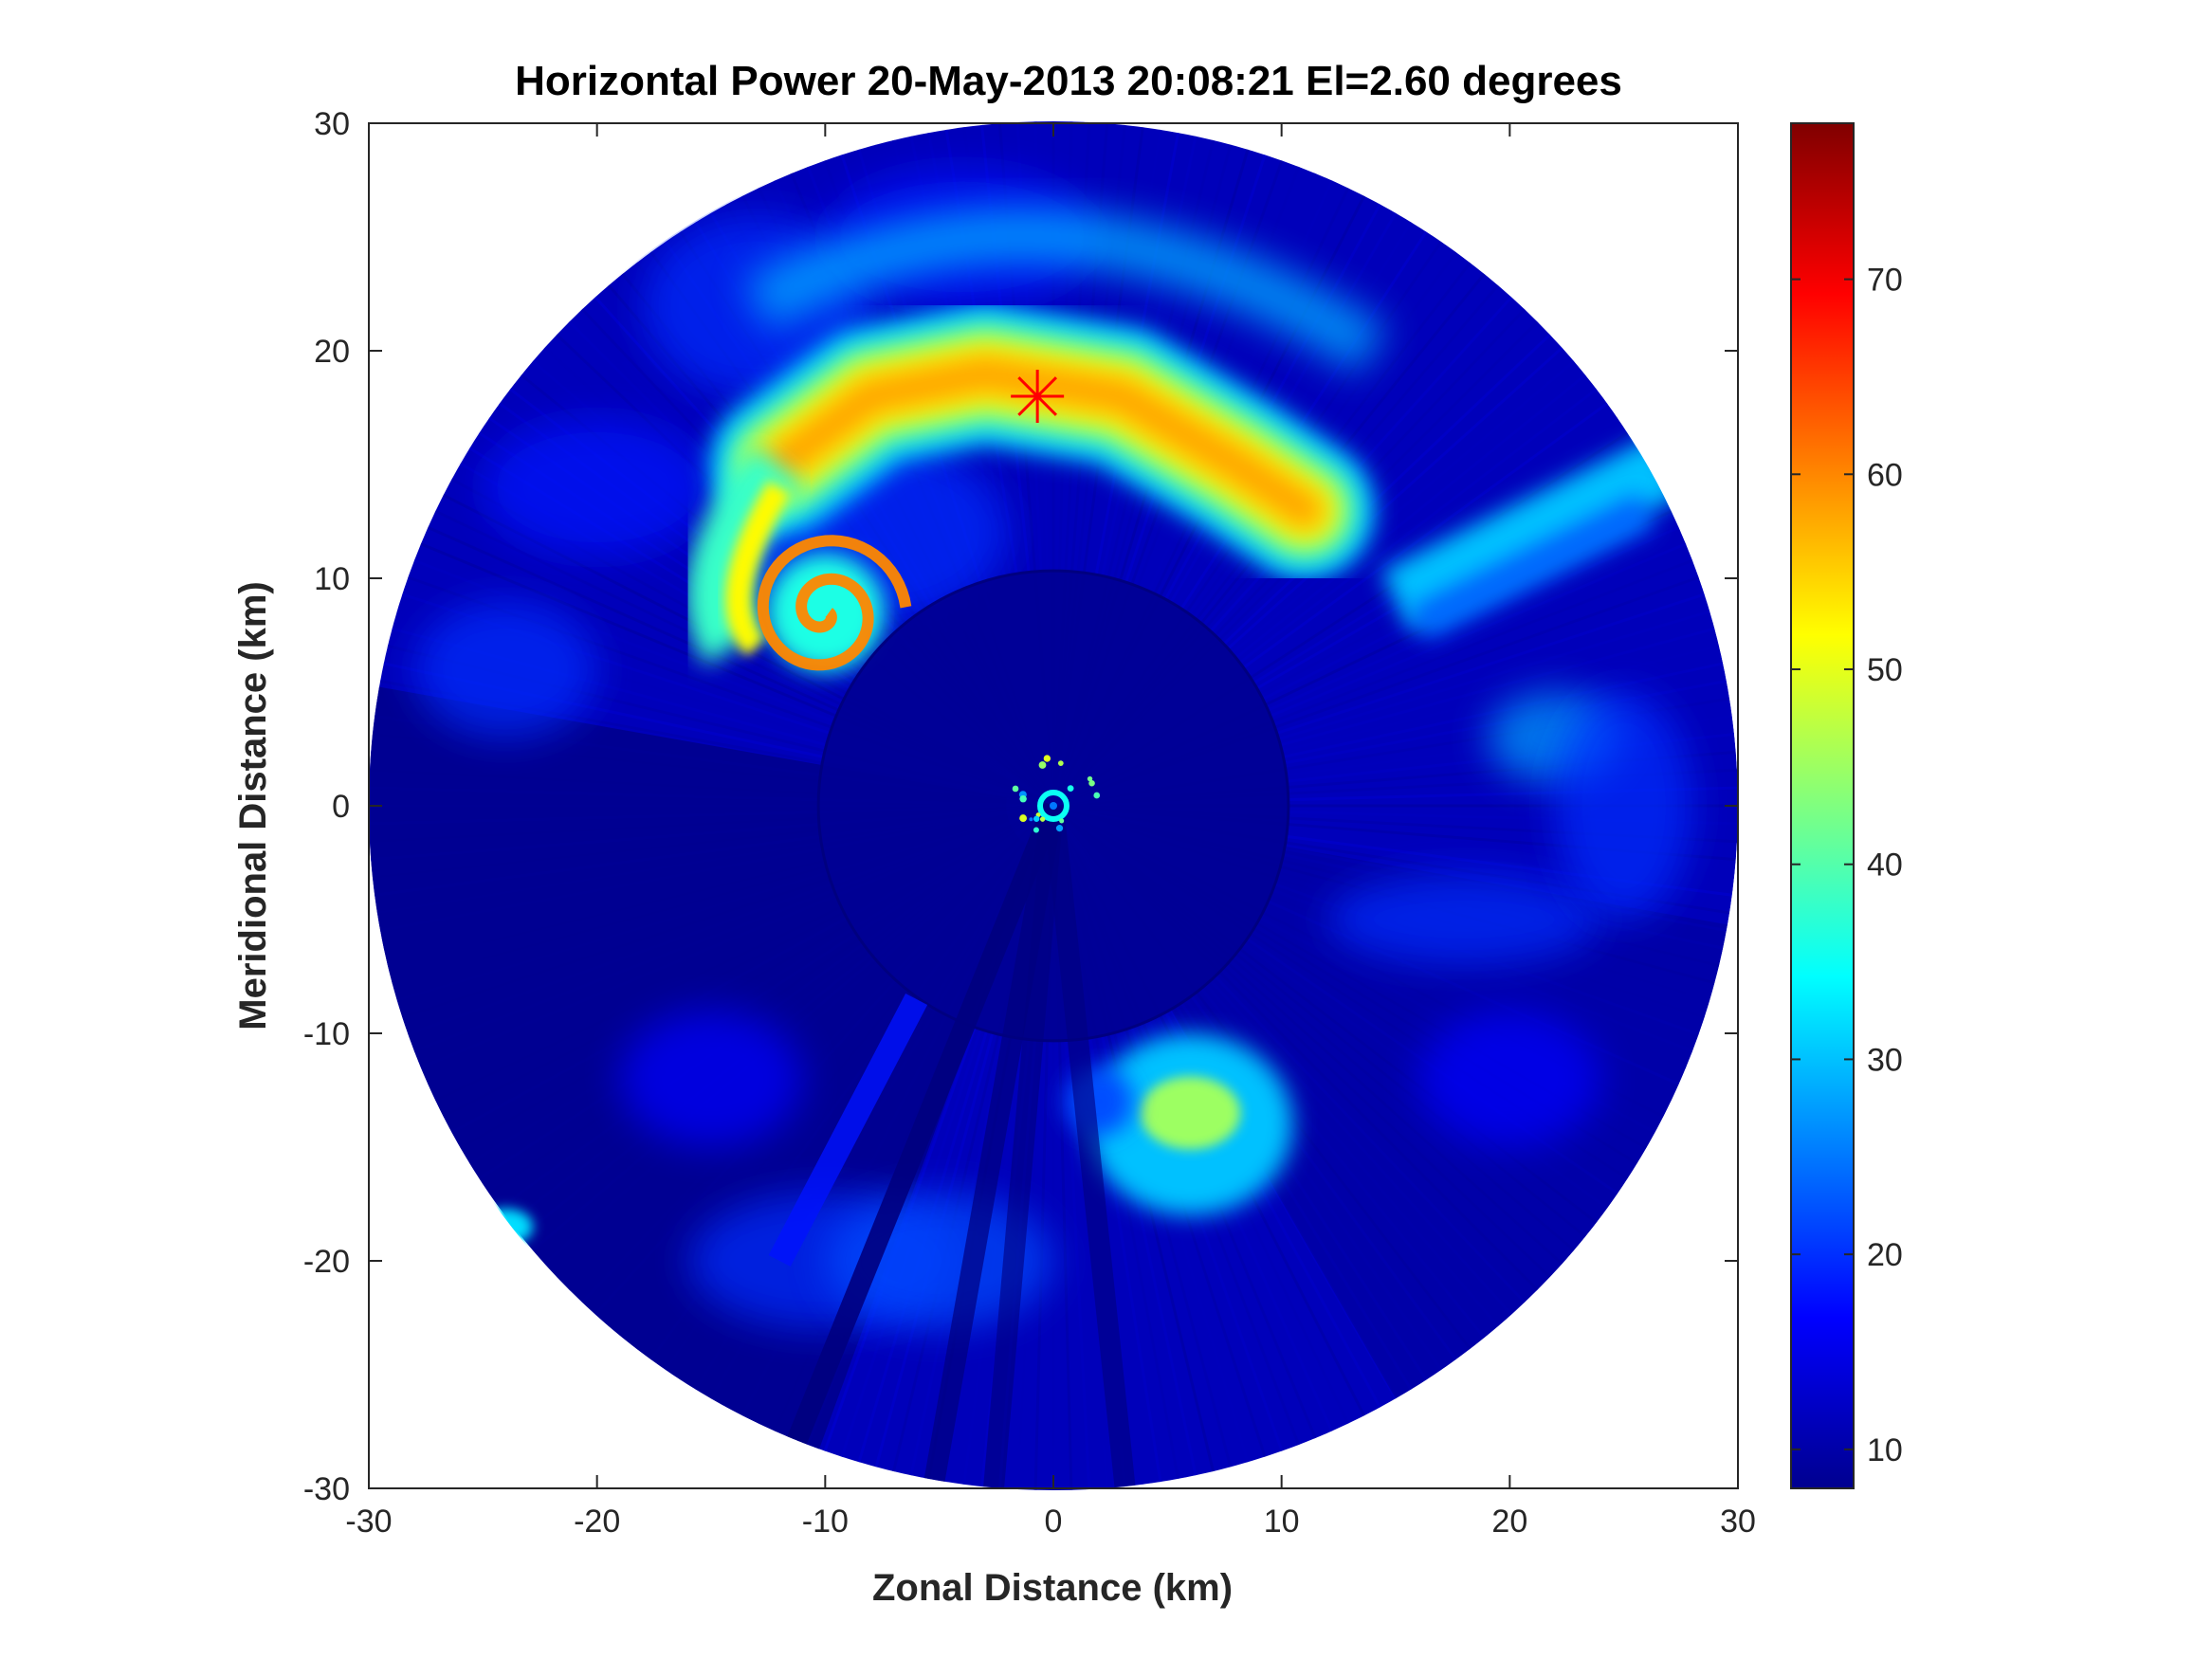  What do you see at coordinates (368, 1522) in the screenshot?
I see `x-tick-label: -30` at bounding box center [368, 1522].